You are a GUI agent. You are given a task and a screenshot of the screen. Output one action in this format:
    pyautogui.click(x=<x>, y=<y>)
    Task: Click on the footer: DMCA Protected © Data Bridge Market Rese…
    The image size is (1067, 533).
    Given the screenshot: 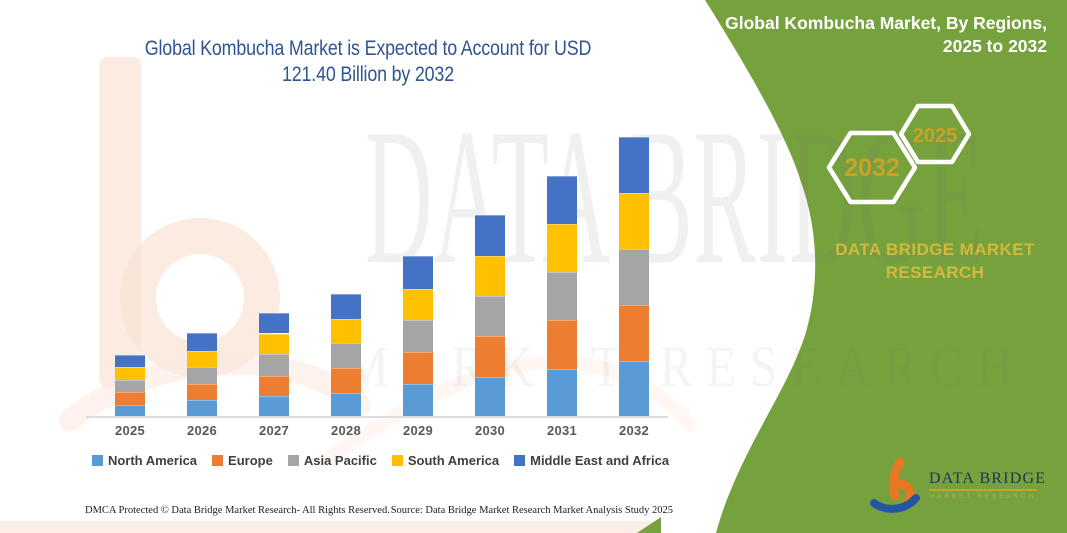 What is the action you would take?
    pyautogui.click(x=379, y=510)
    